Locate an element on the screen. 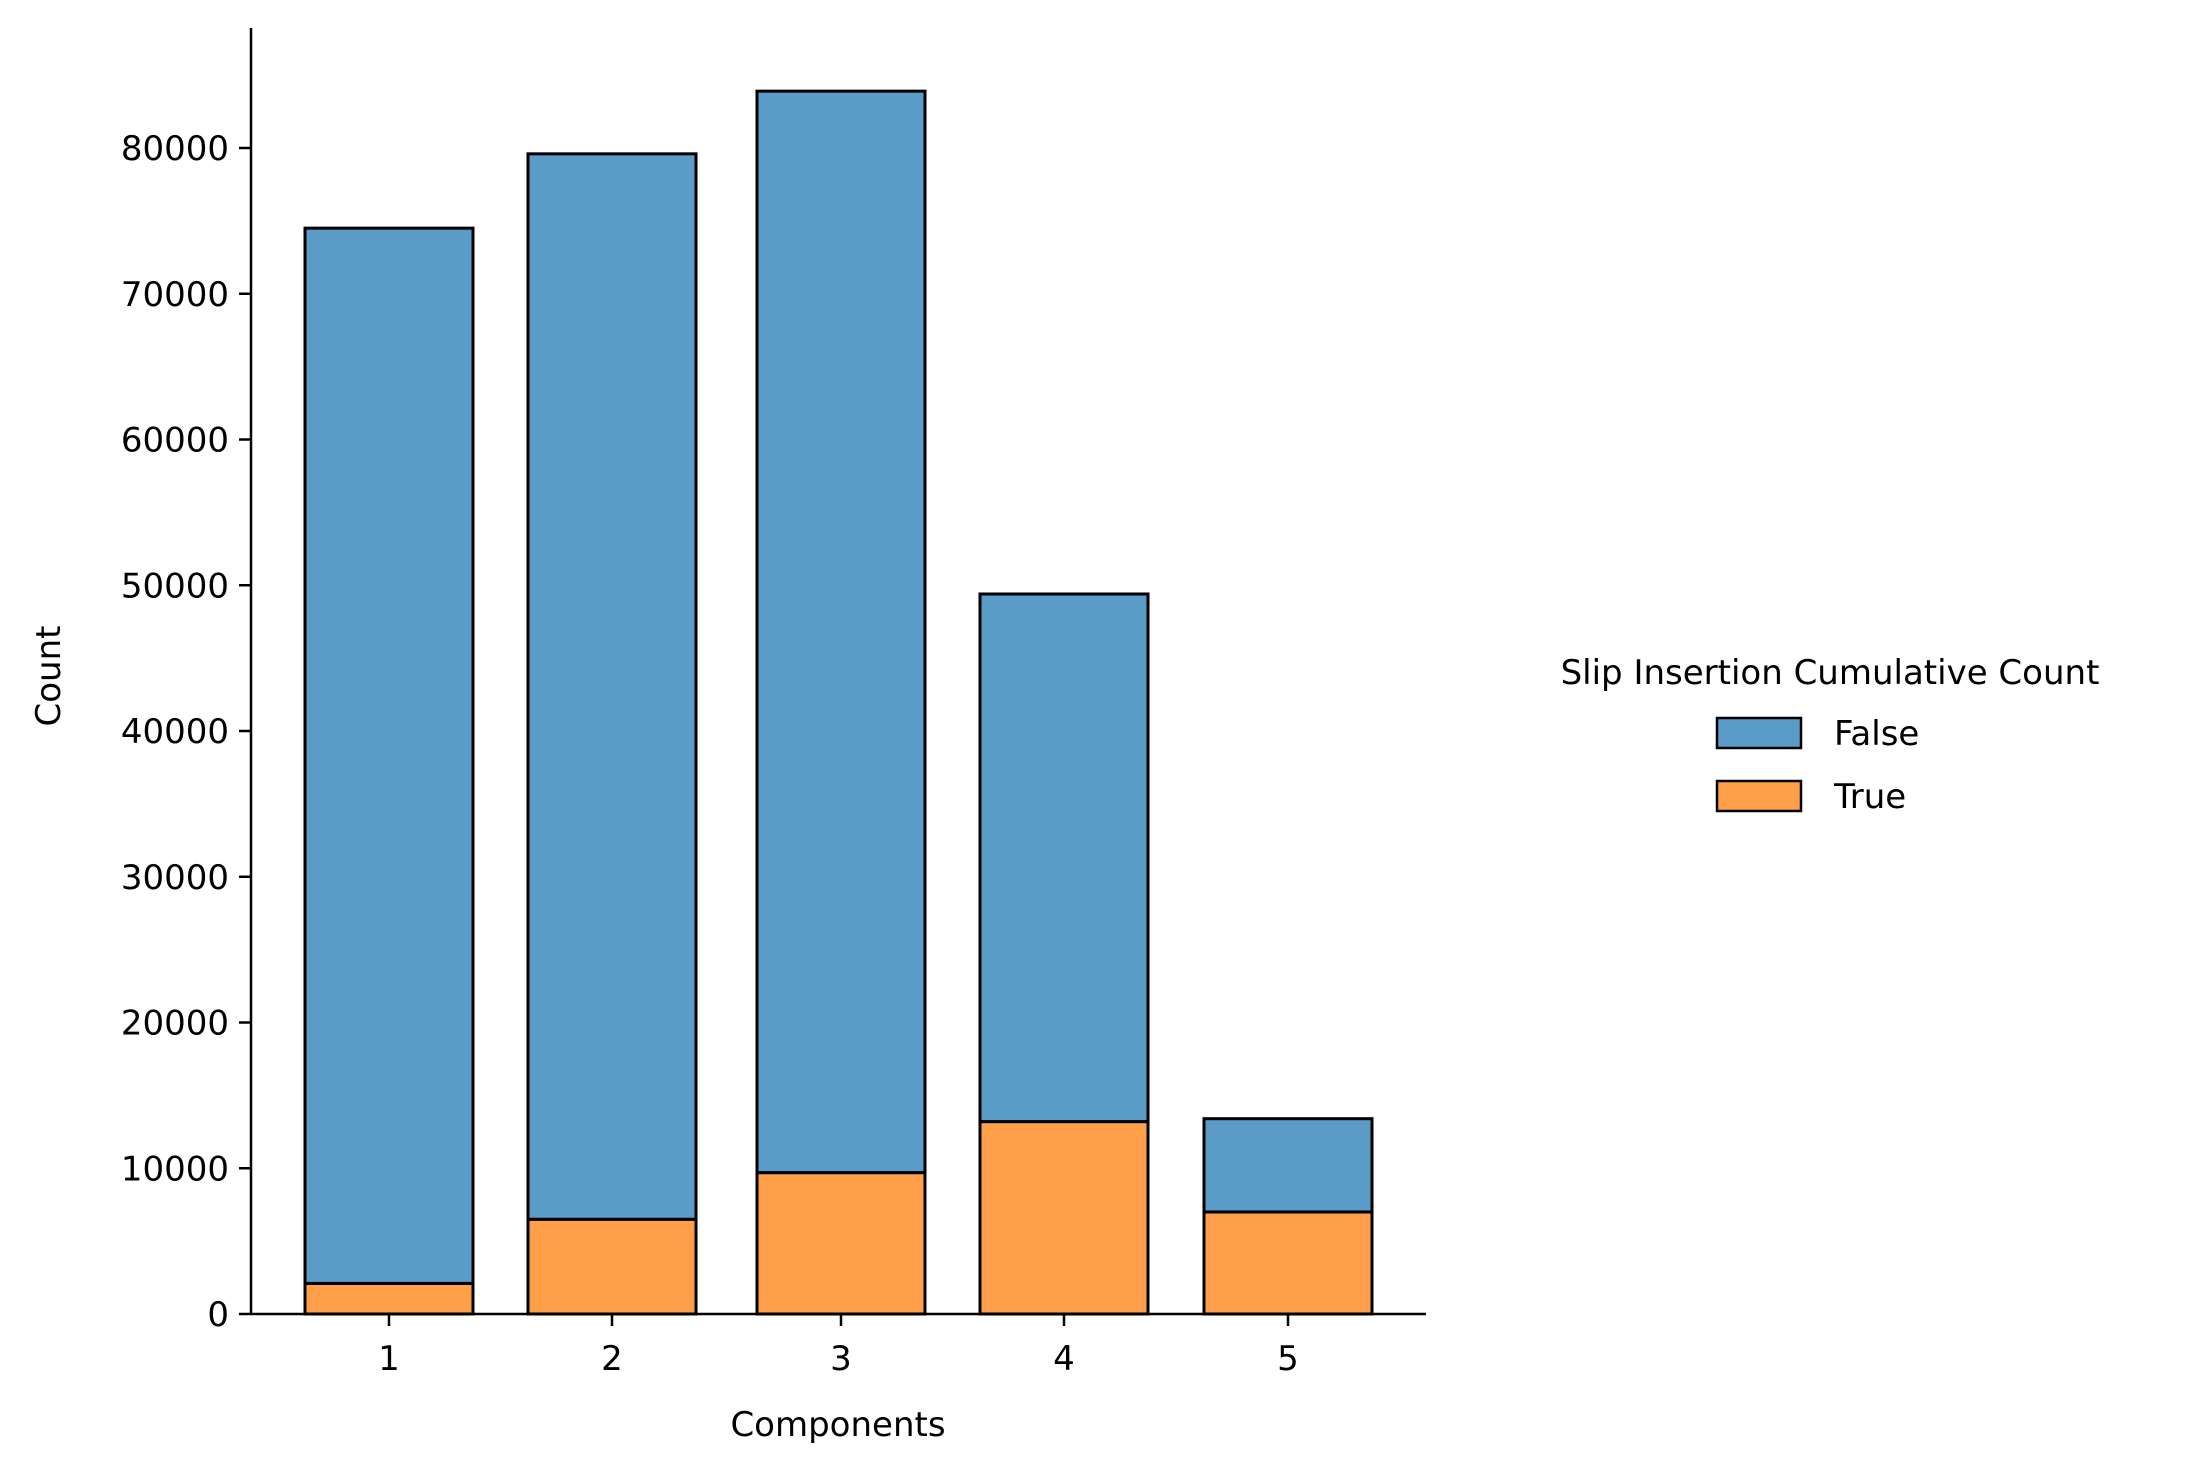 The image size is (2188, 1469). legend-title: Slip Insertion Cumulative Count is located at coordinates (1830, 673).